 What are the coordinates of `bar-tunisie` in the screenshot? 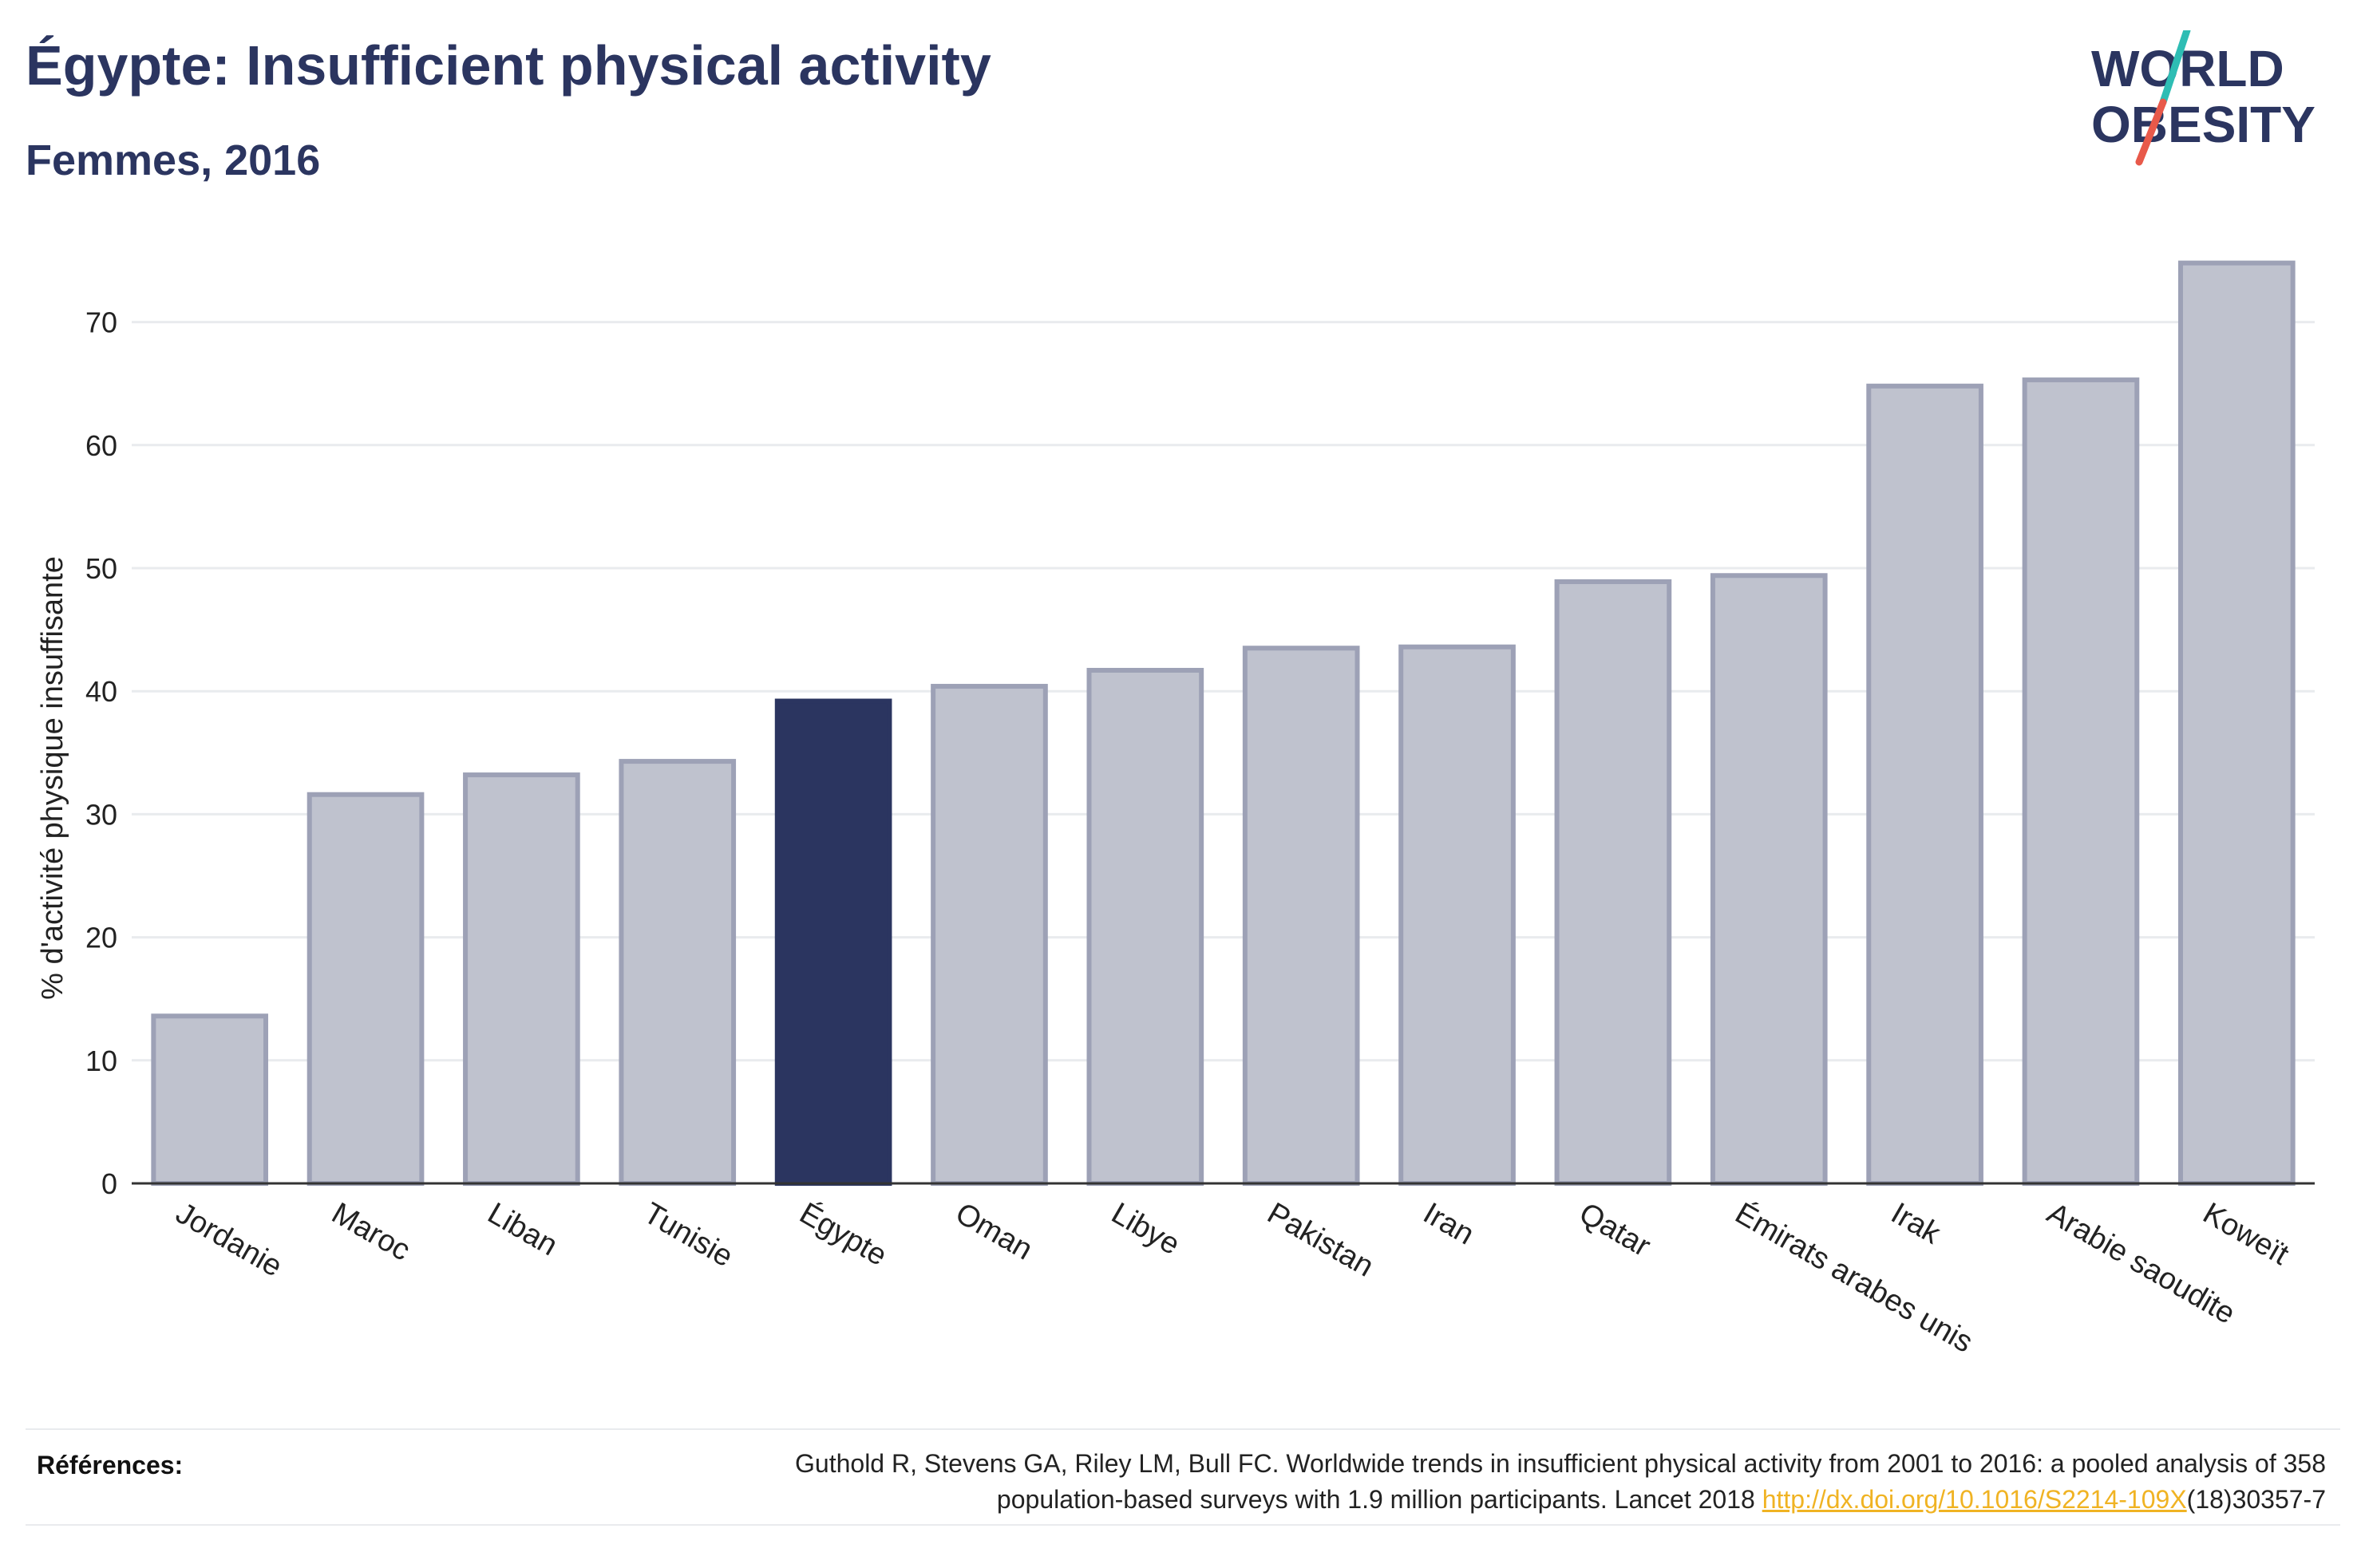 It's located at (678, 972).